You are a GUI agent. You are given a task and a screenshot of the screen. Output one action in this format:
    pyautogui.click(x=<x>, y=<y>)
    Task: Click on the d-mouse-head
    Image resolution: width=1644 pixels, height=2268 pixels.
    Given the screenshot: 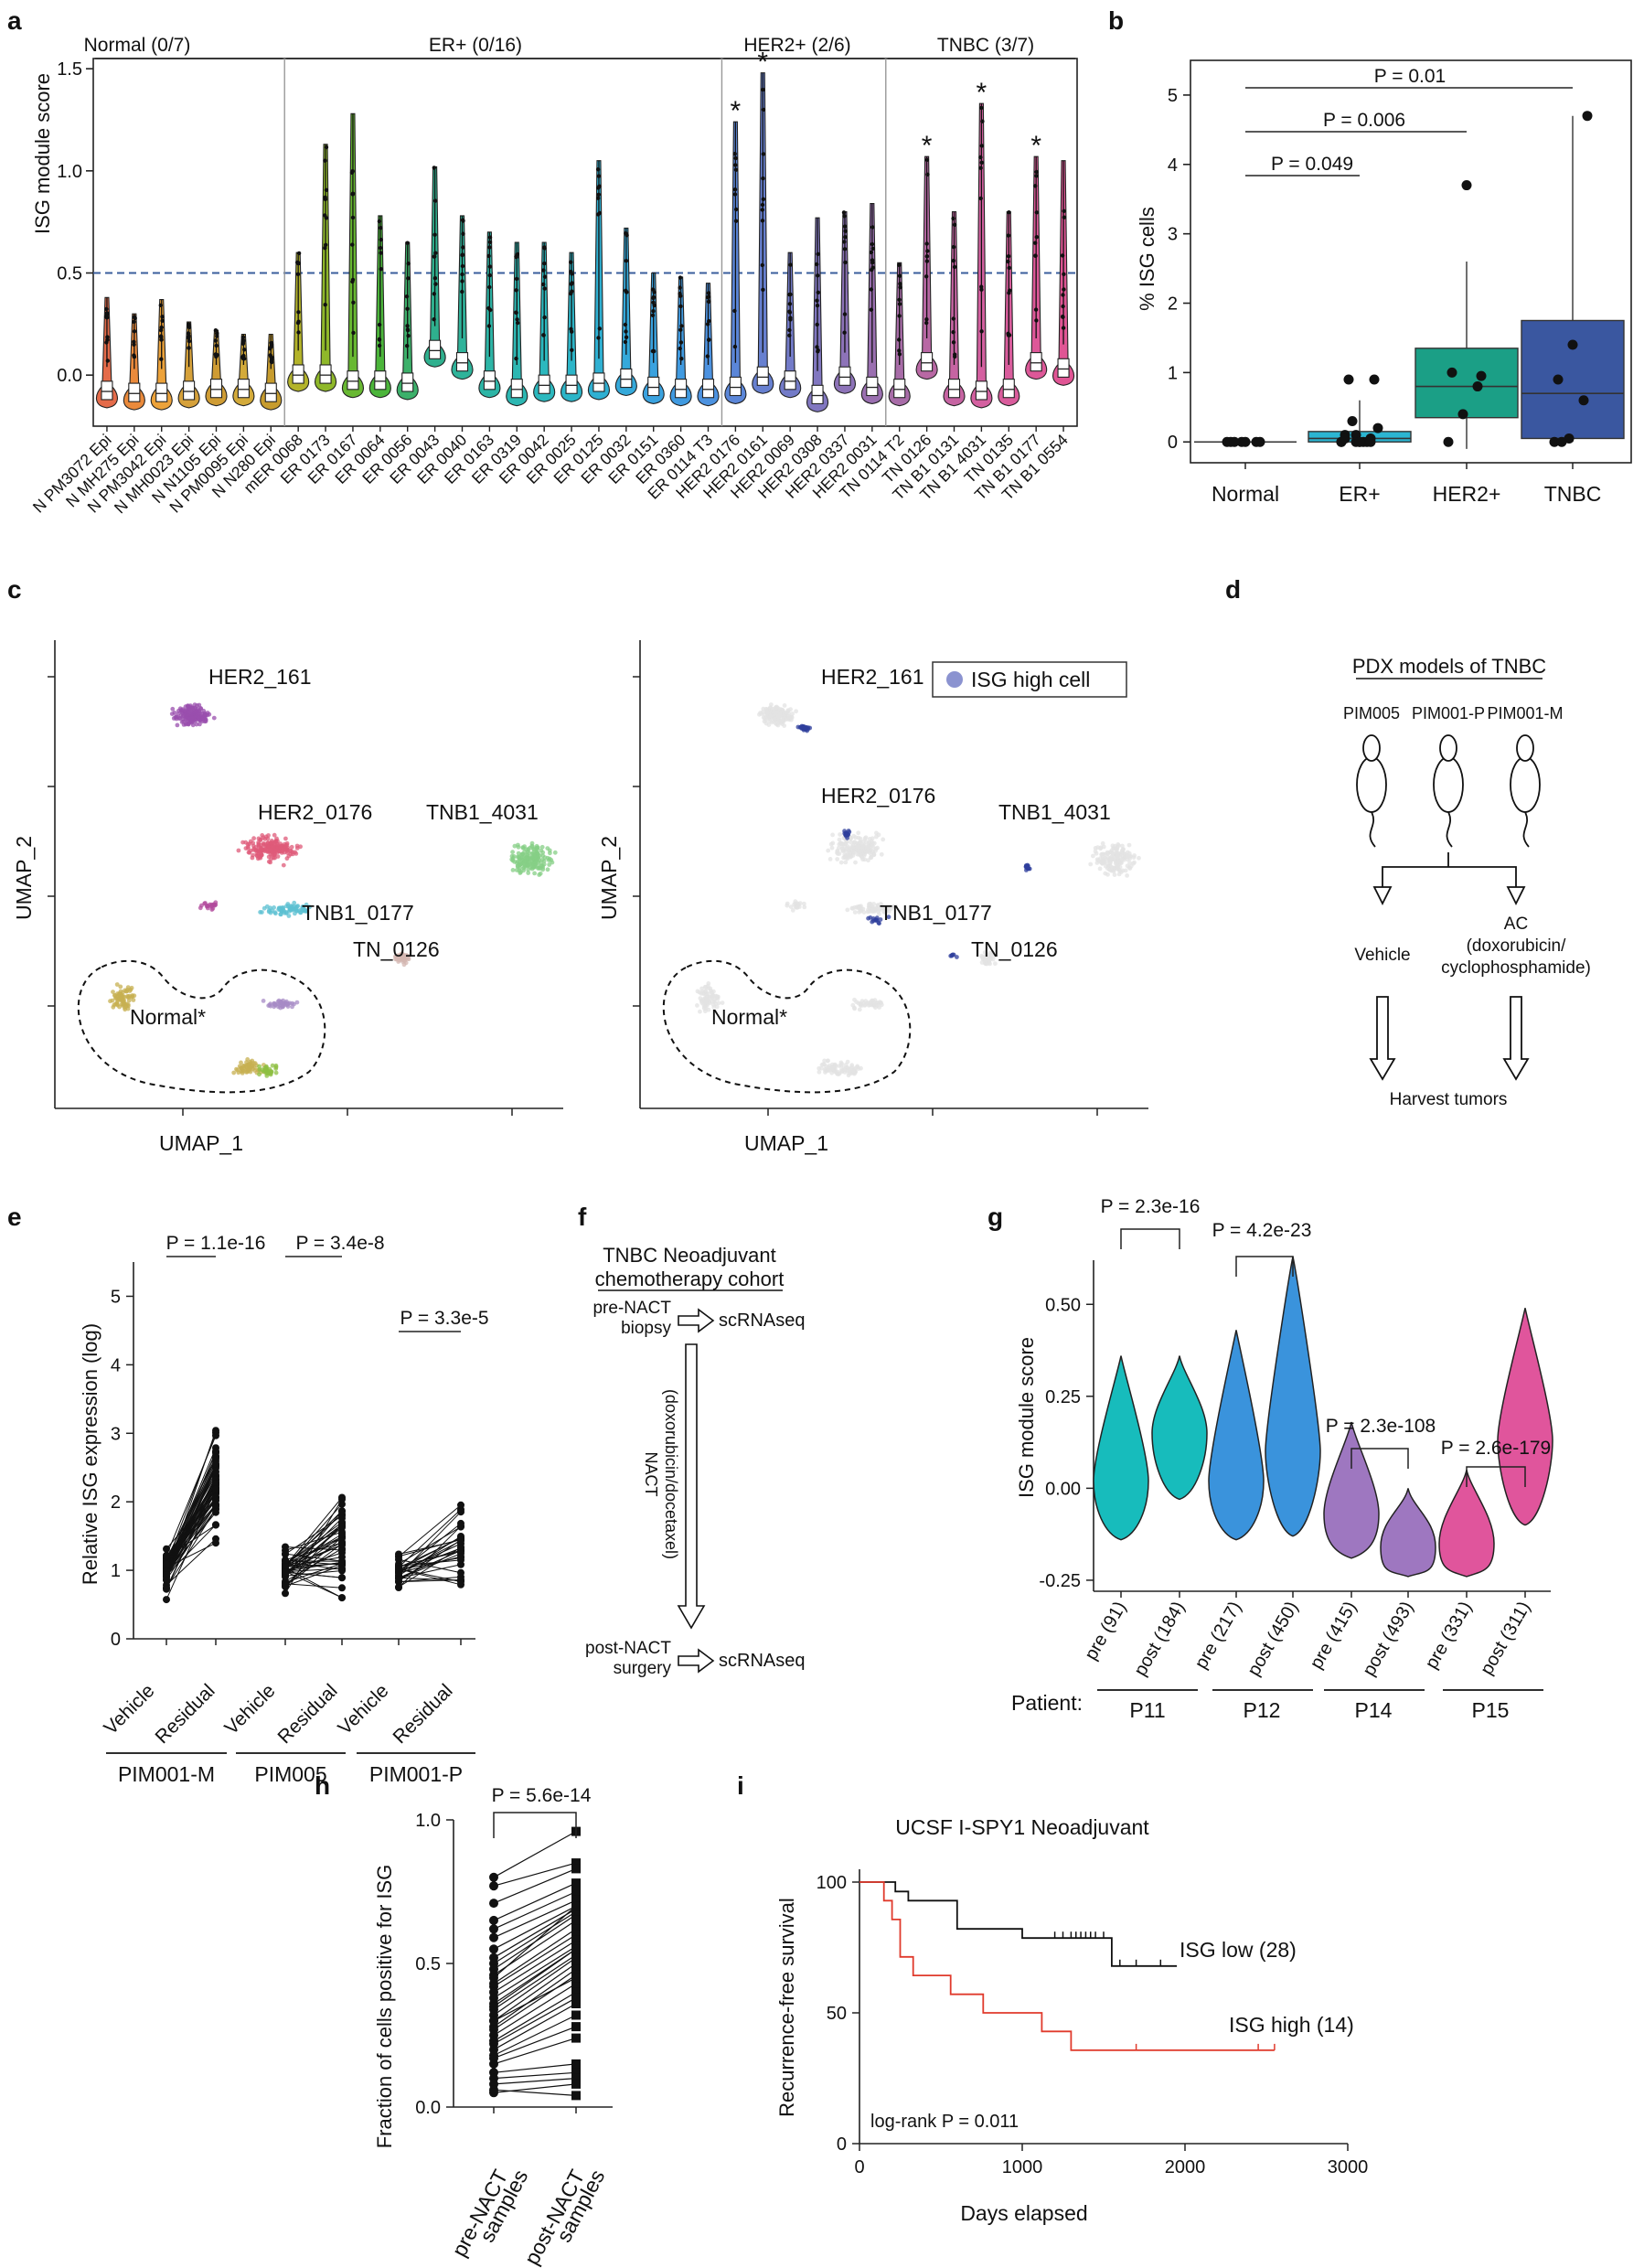 What is the action you would take?
    pyautogui.click(x=1525, y=748)
    